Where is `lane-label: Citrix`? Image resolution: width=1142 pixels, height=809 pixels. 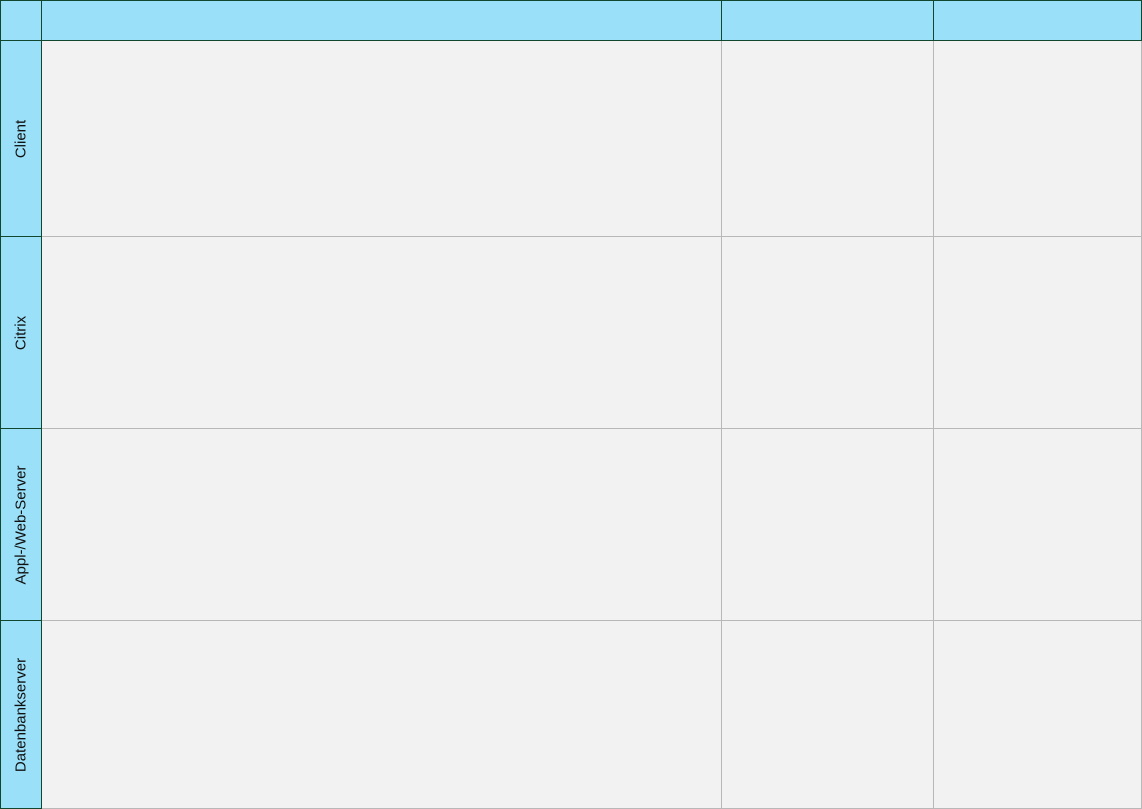
lane-label: Citrix is located at coordinates (21, 332).